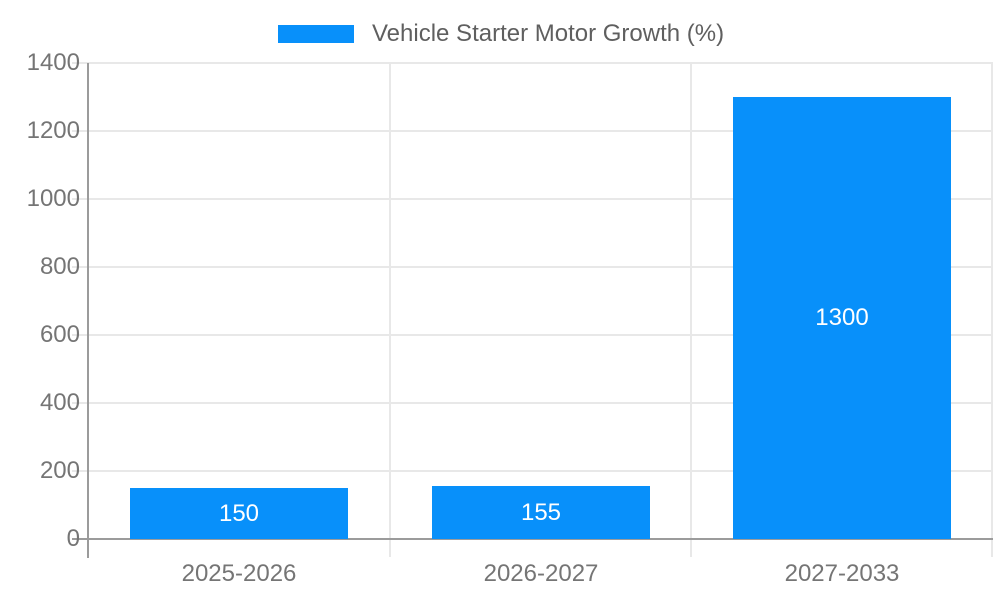 This screenshot has width=1000, height=600. I want to click on y-tick-label: 400, so click(59, 402).